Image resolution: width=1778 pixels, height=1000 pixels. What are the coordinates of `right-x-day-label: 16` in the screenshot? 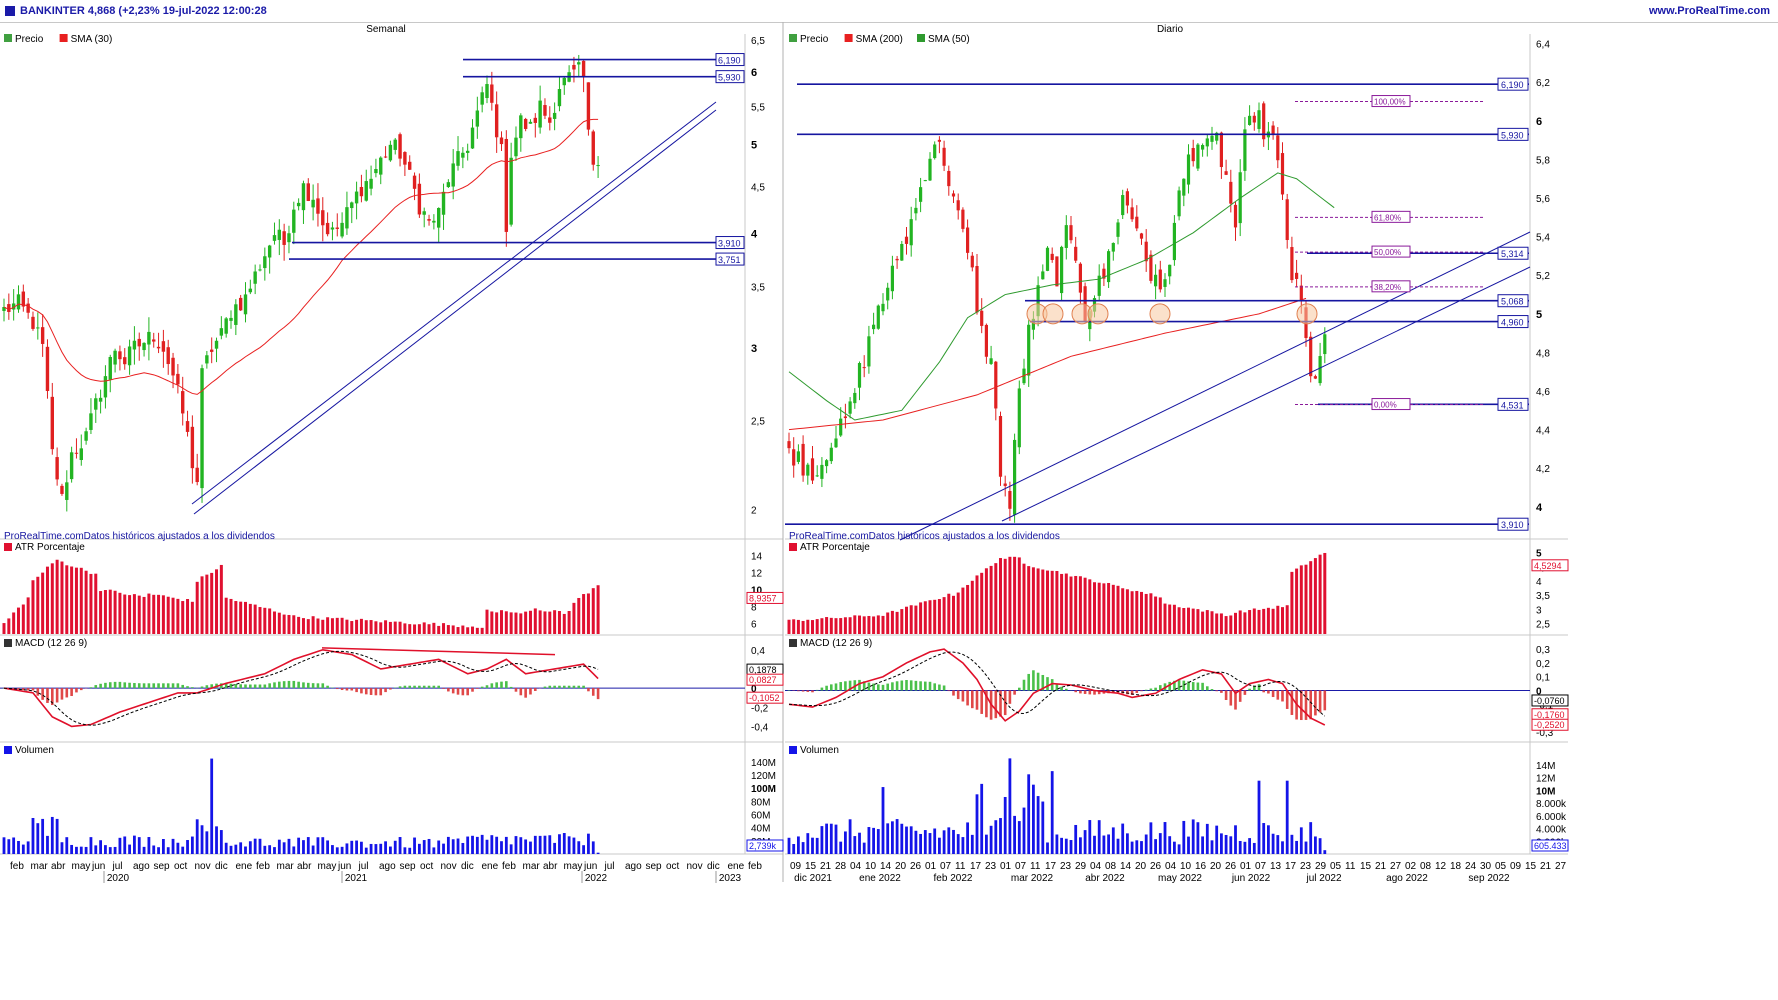 It's located at (1201, 866).